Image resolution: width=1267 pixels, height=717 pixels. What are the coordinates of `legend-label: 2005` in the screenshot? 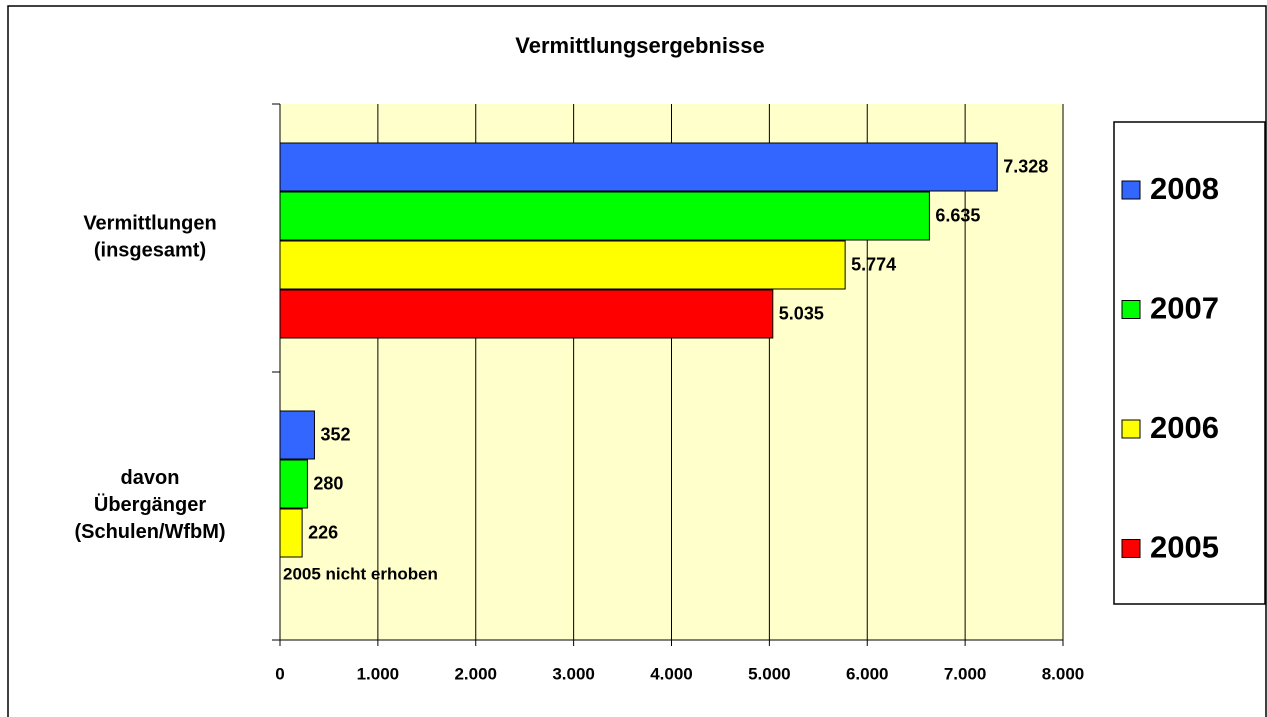 It's located at (1184, 547).